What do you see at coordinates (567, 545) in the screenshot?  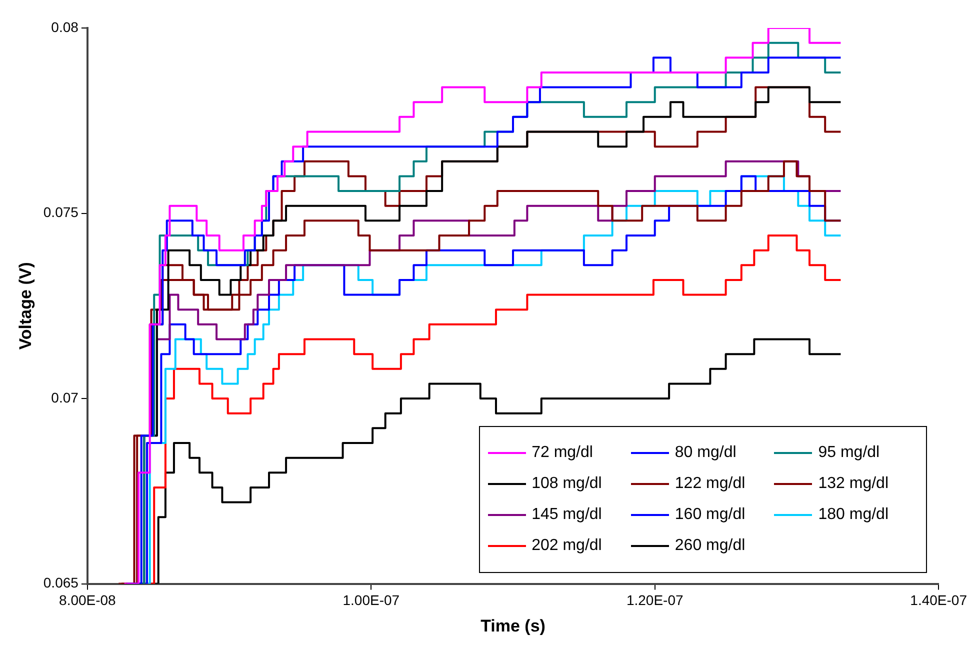 I see `legend-label: 202 mg/dl` at bounding box center [567, 545].